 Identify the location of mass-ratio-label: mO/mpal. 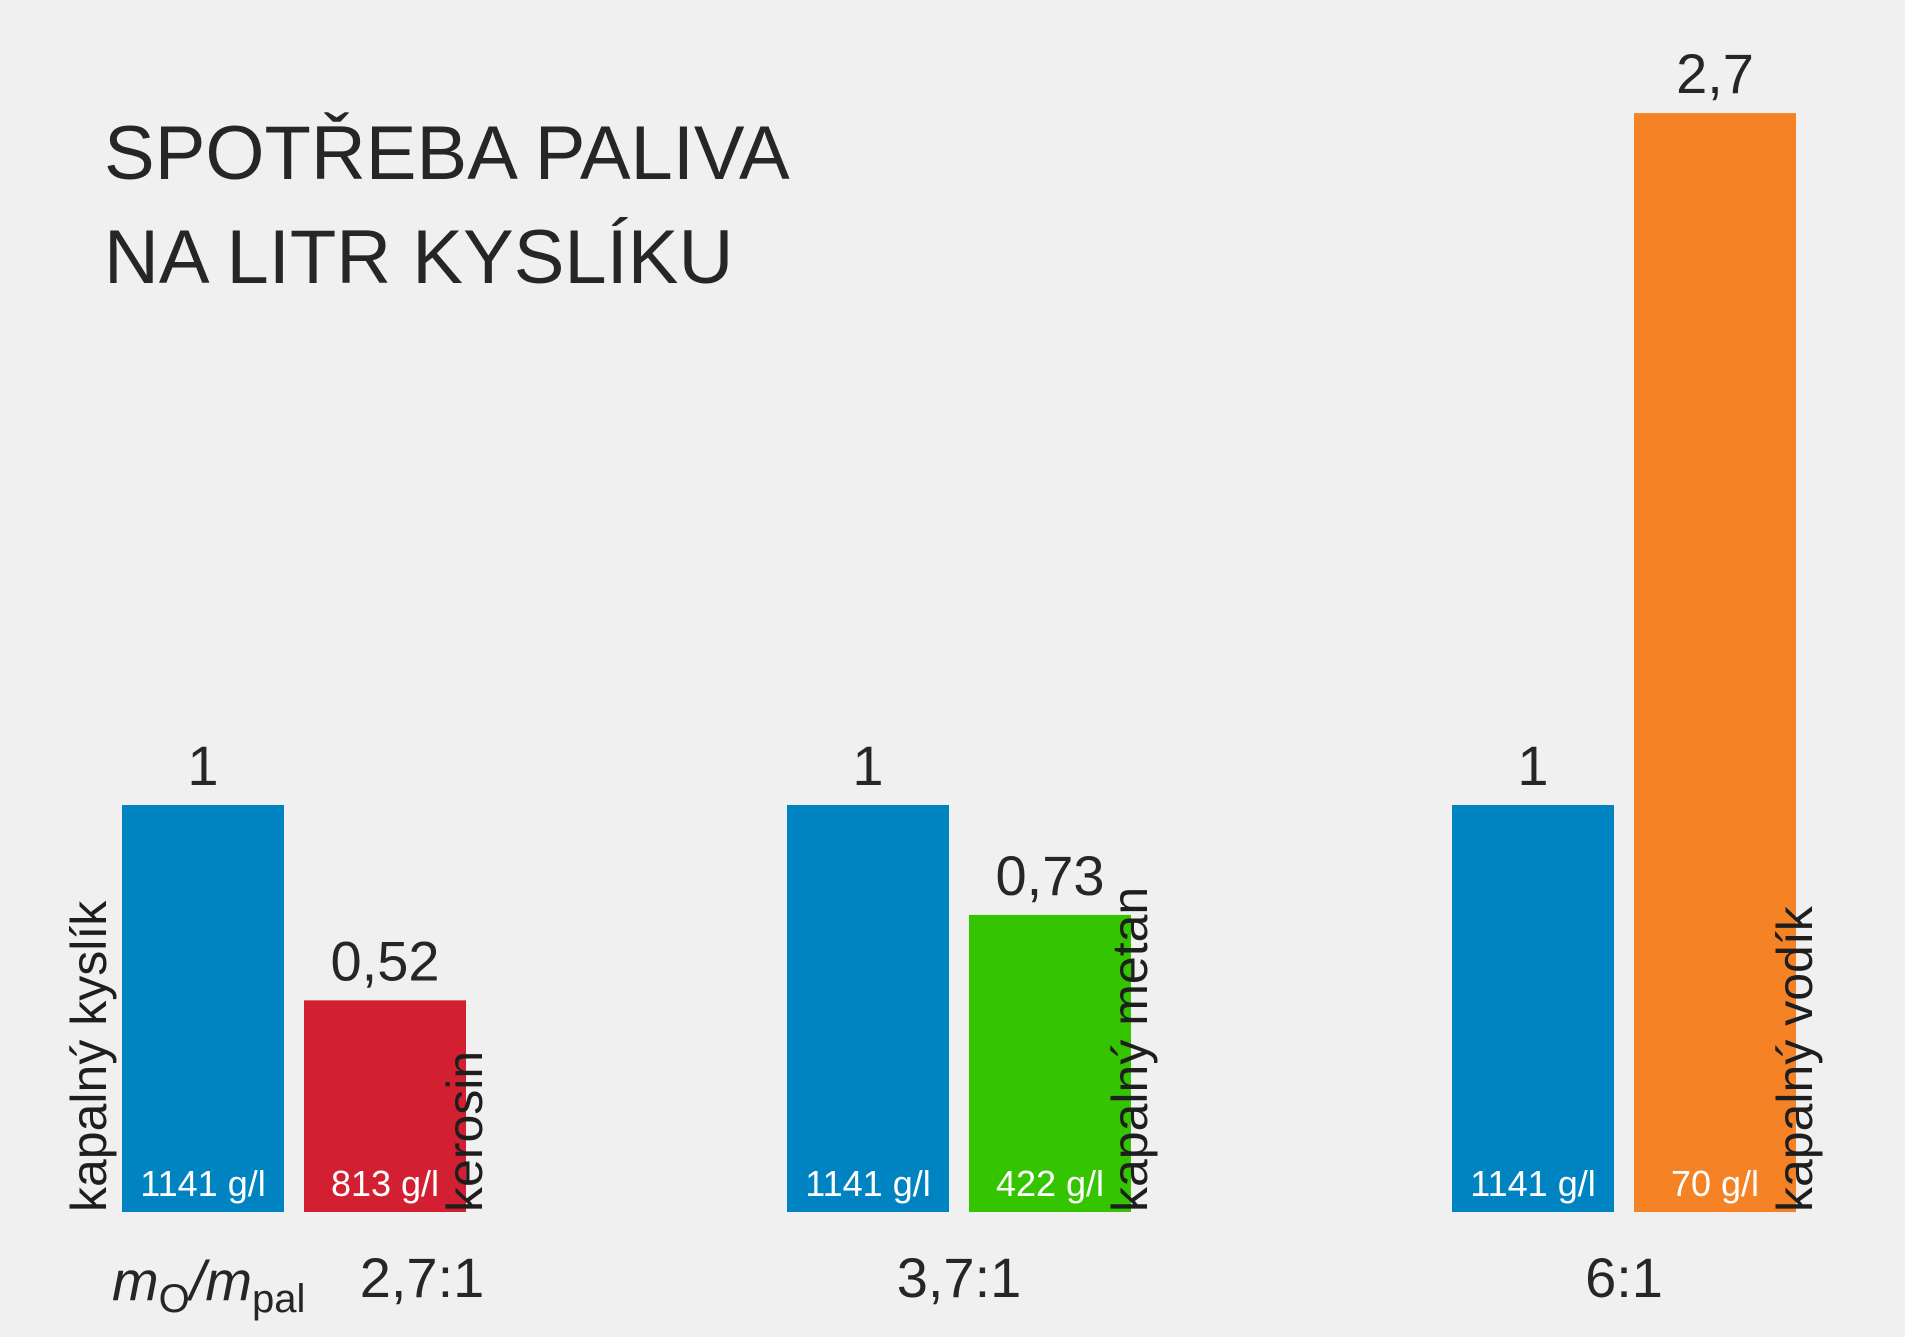
(208, 1285).